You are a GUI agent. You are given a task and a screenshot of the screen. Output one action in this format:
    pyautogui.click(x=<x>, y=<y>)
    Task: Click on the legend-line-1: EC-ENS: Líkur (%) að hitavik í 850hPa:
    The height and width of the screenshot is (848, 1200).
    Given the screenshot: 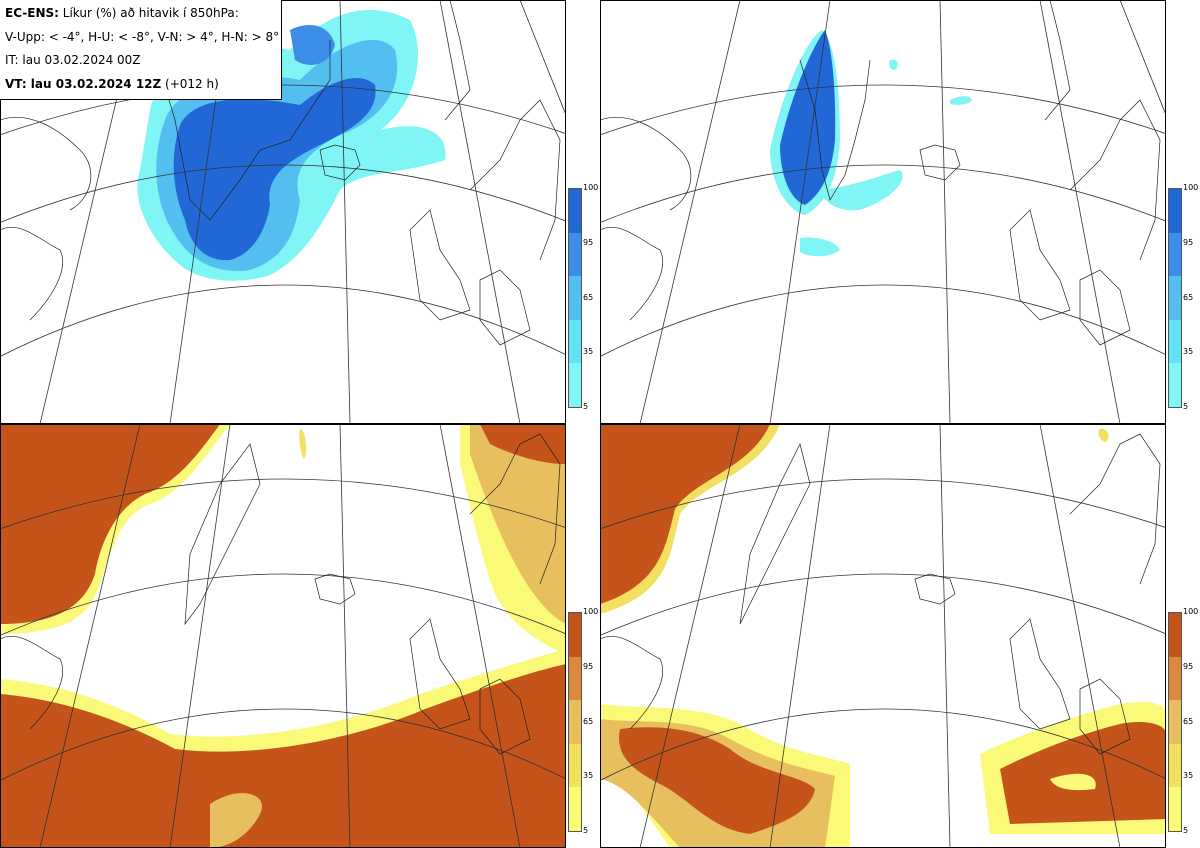 What is the action you would take?
    pyautogui.click(x=140, y=15)
    